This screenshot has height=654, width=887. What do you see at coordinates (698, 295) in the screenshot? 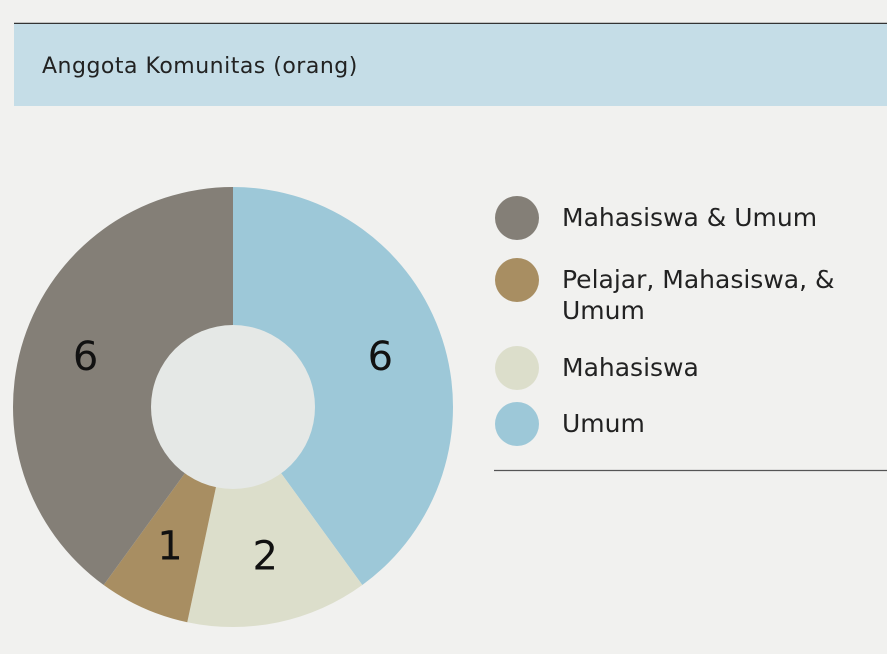
I see `legend-label: Pelajar, Mahasiswa, & Umum` at bounding box center [698, 295].